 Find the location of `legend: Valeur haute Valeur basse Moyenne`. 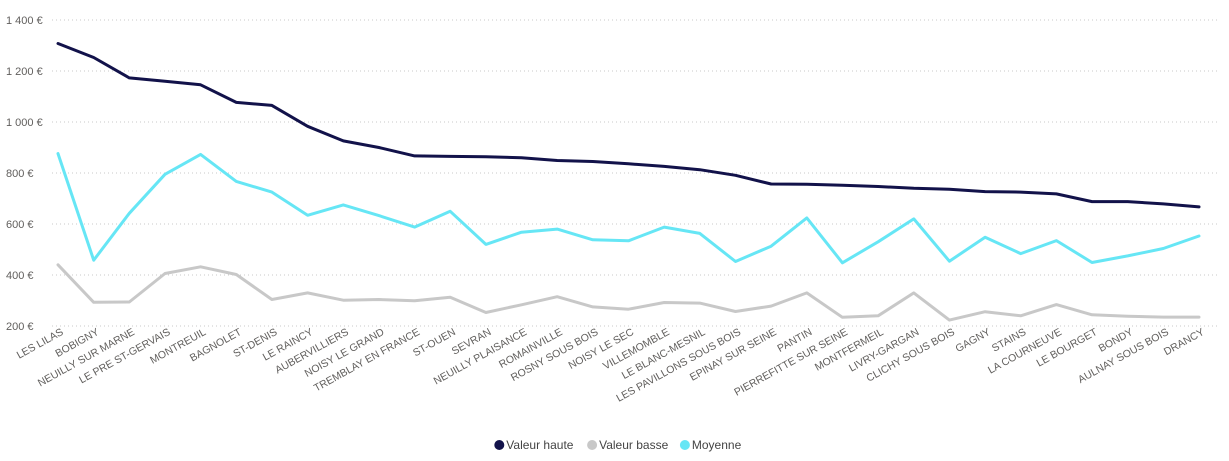

legend: Valeur haute Valeur basse Moyenne is located at coordinates (618, 445).